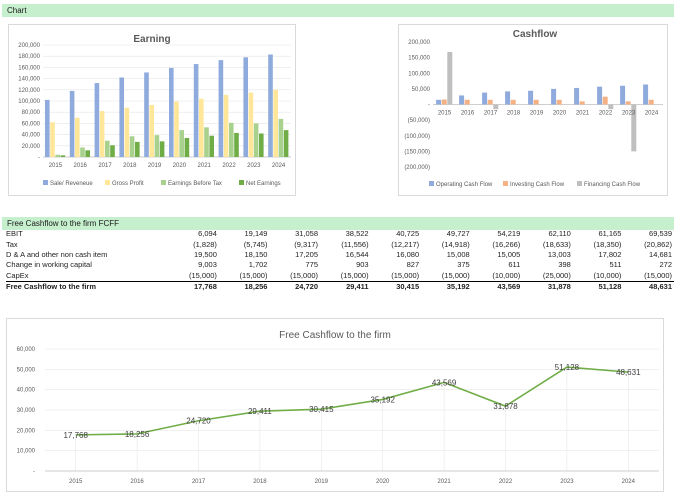 The height and width of the screenshot is (496, 680). I want to click on table-cell: 31,878, so click(547, 286).